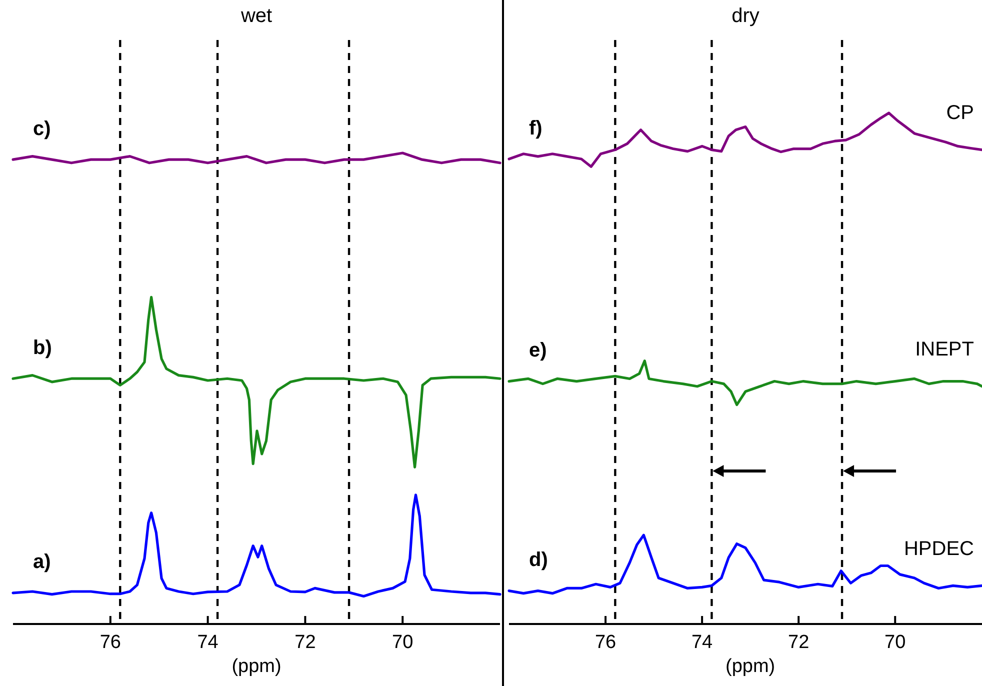 The image size is (982, 686). What do you see at coordinates (538, 351) in the screenshot?
I see `annotation: e)` at bounding box center [538, 351].